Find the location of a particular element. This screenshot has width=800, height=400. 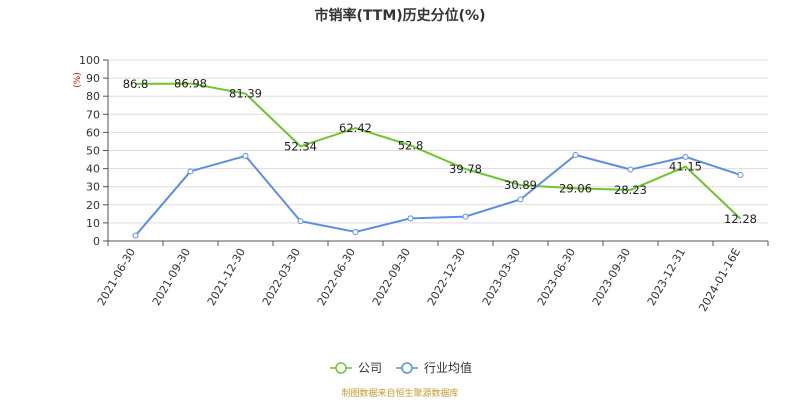

data-label: 86.98 is located at coordinates (190, 84).